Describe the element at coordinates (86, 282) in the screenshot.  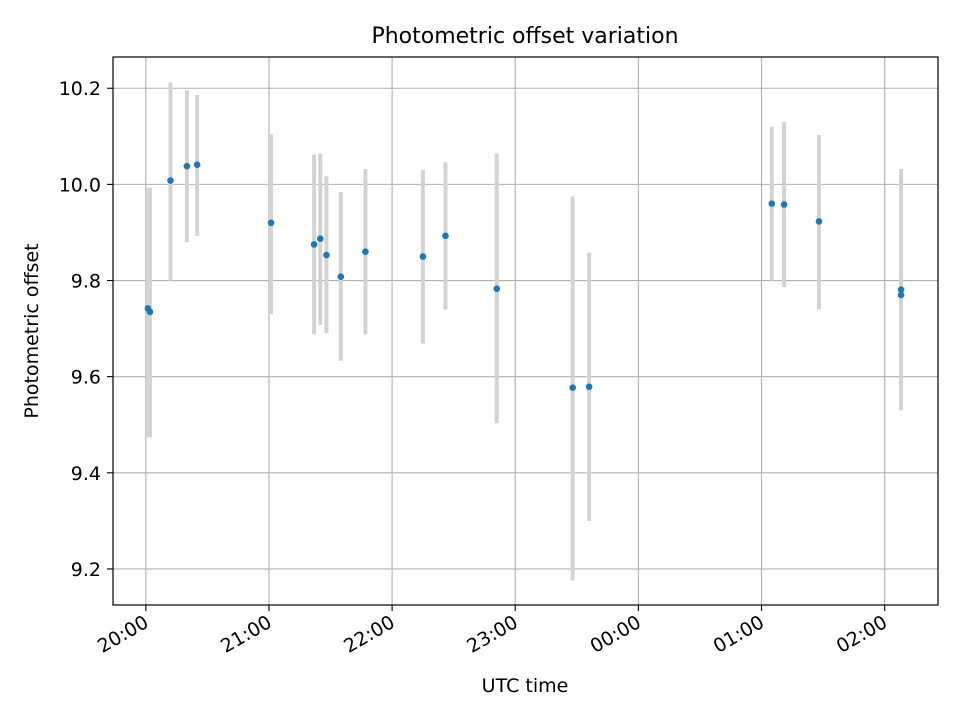
I see `y-tick-label: 9.8` at that location.